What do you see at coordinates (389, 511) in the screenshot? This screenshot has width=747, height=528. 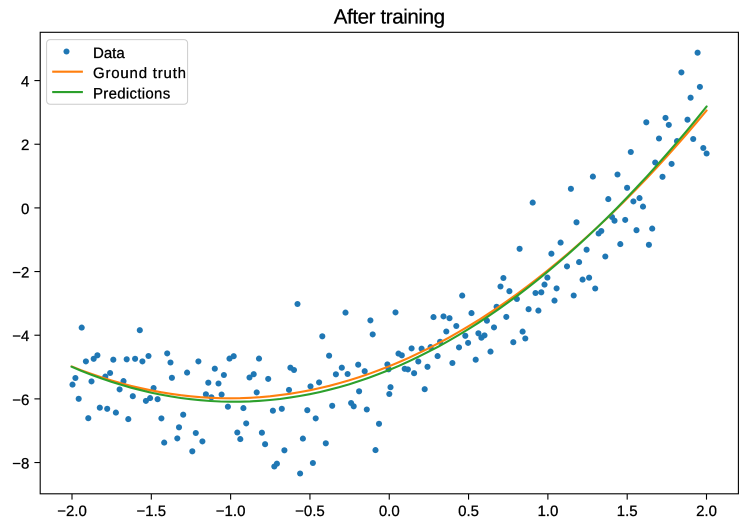 I see `svg-text: 0.0` at bounding box center [389, 511].